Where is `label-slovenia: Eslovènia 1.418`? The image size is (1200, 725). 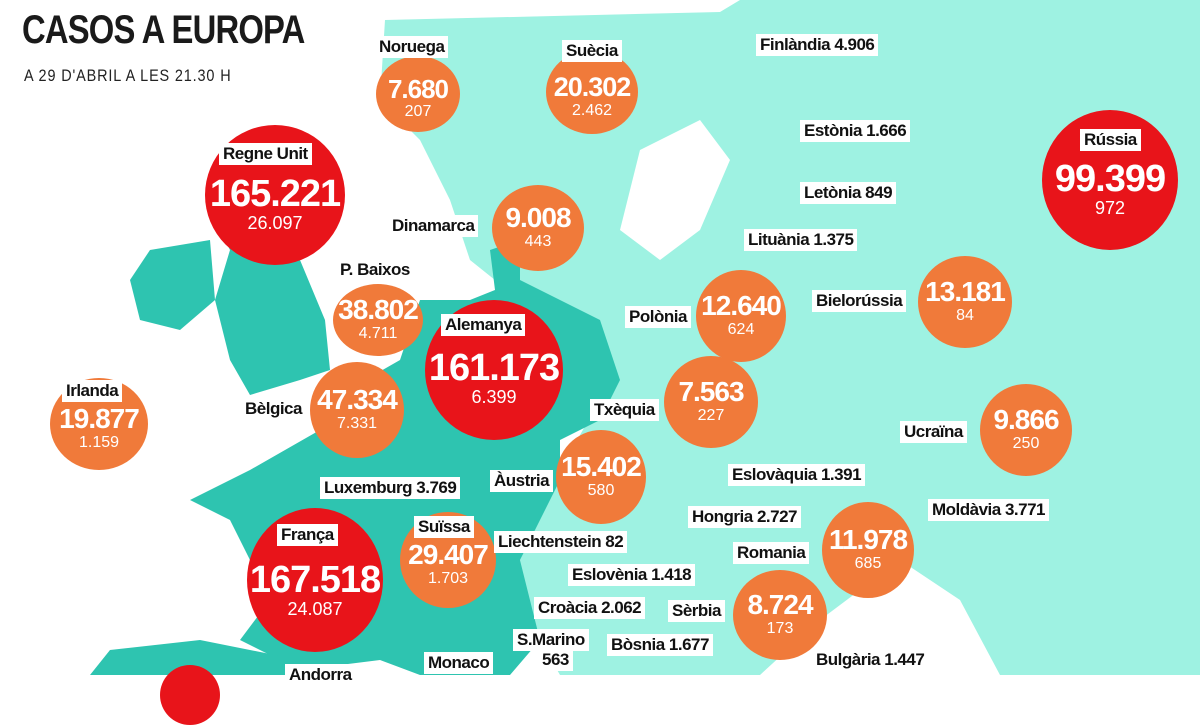
label-slovenia: Eslovènia 1.418 is located at coordinates (632, 575).